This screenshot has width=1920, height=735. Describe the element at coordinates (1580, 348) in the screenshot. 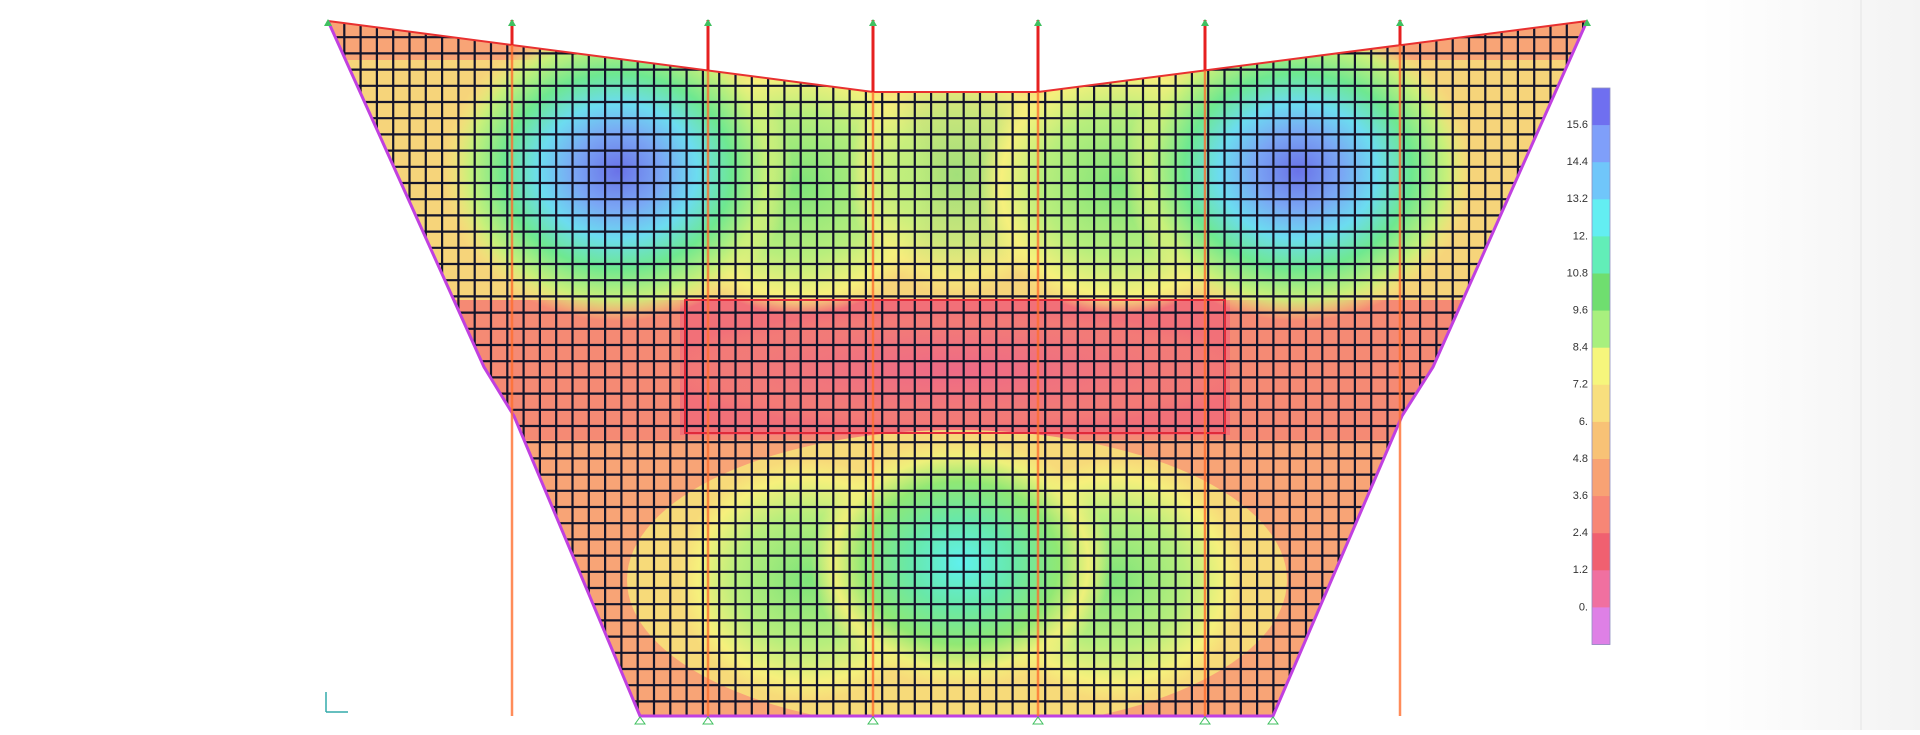

I see `legend-label: 8.4` at that location.